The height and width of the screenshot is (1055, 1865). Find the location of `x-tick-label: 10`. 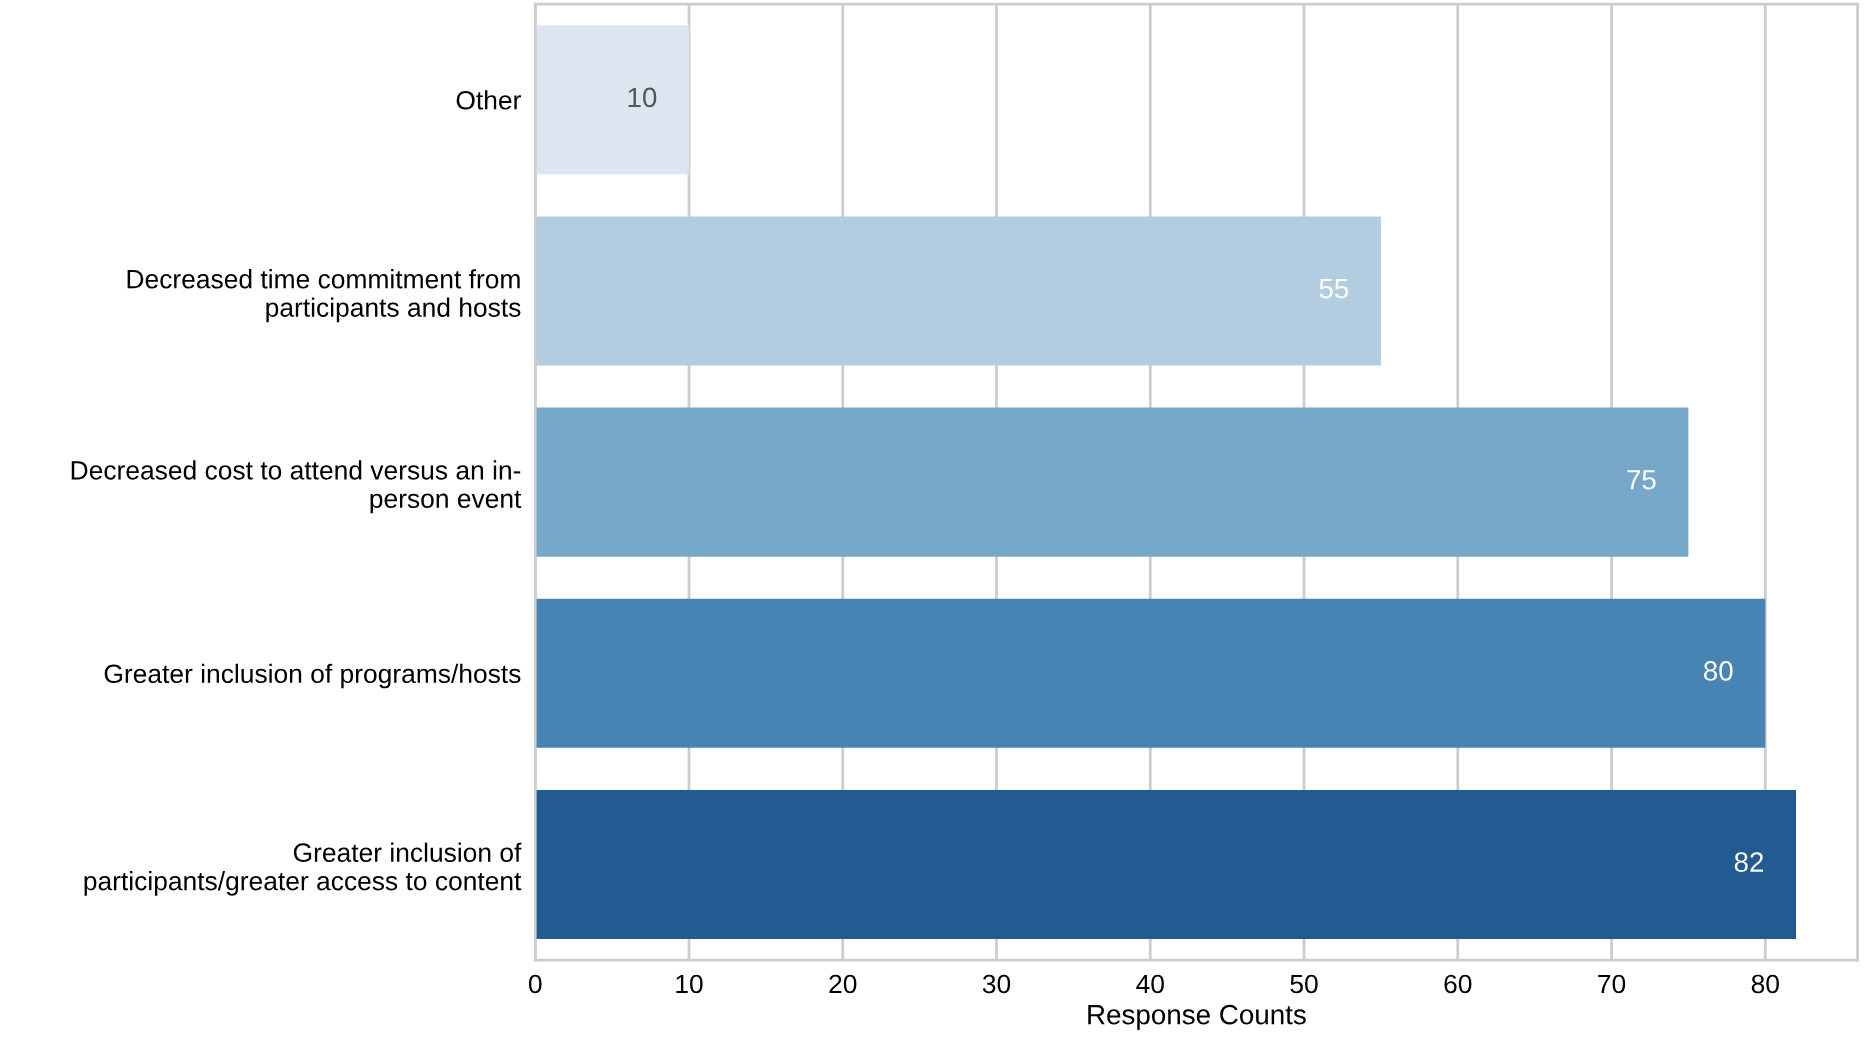

x-tick-label: 10 is located at coordinates (689, 984).